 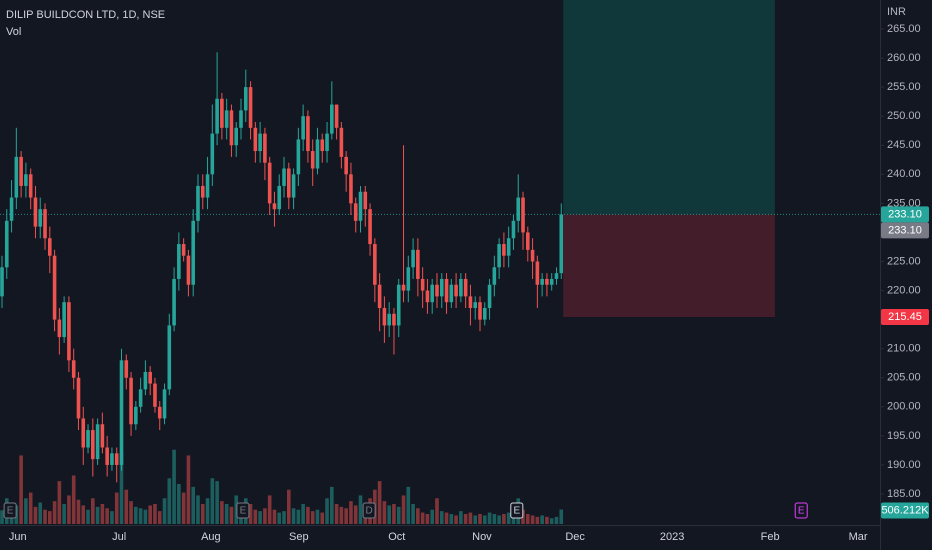 I want to click on currency-label: INR, so click(x=896, y=12).